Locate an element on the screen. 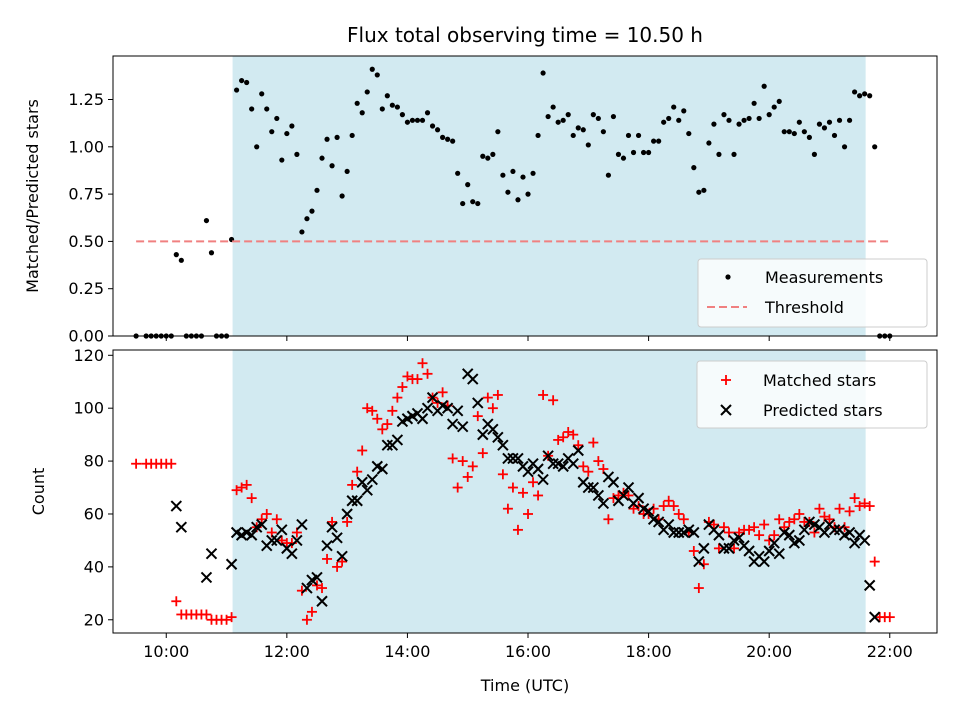  top-y-ticks: 0.00 0.25 0.50 0.75 1.00 1.25 is located at coordinates (90, 218).